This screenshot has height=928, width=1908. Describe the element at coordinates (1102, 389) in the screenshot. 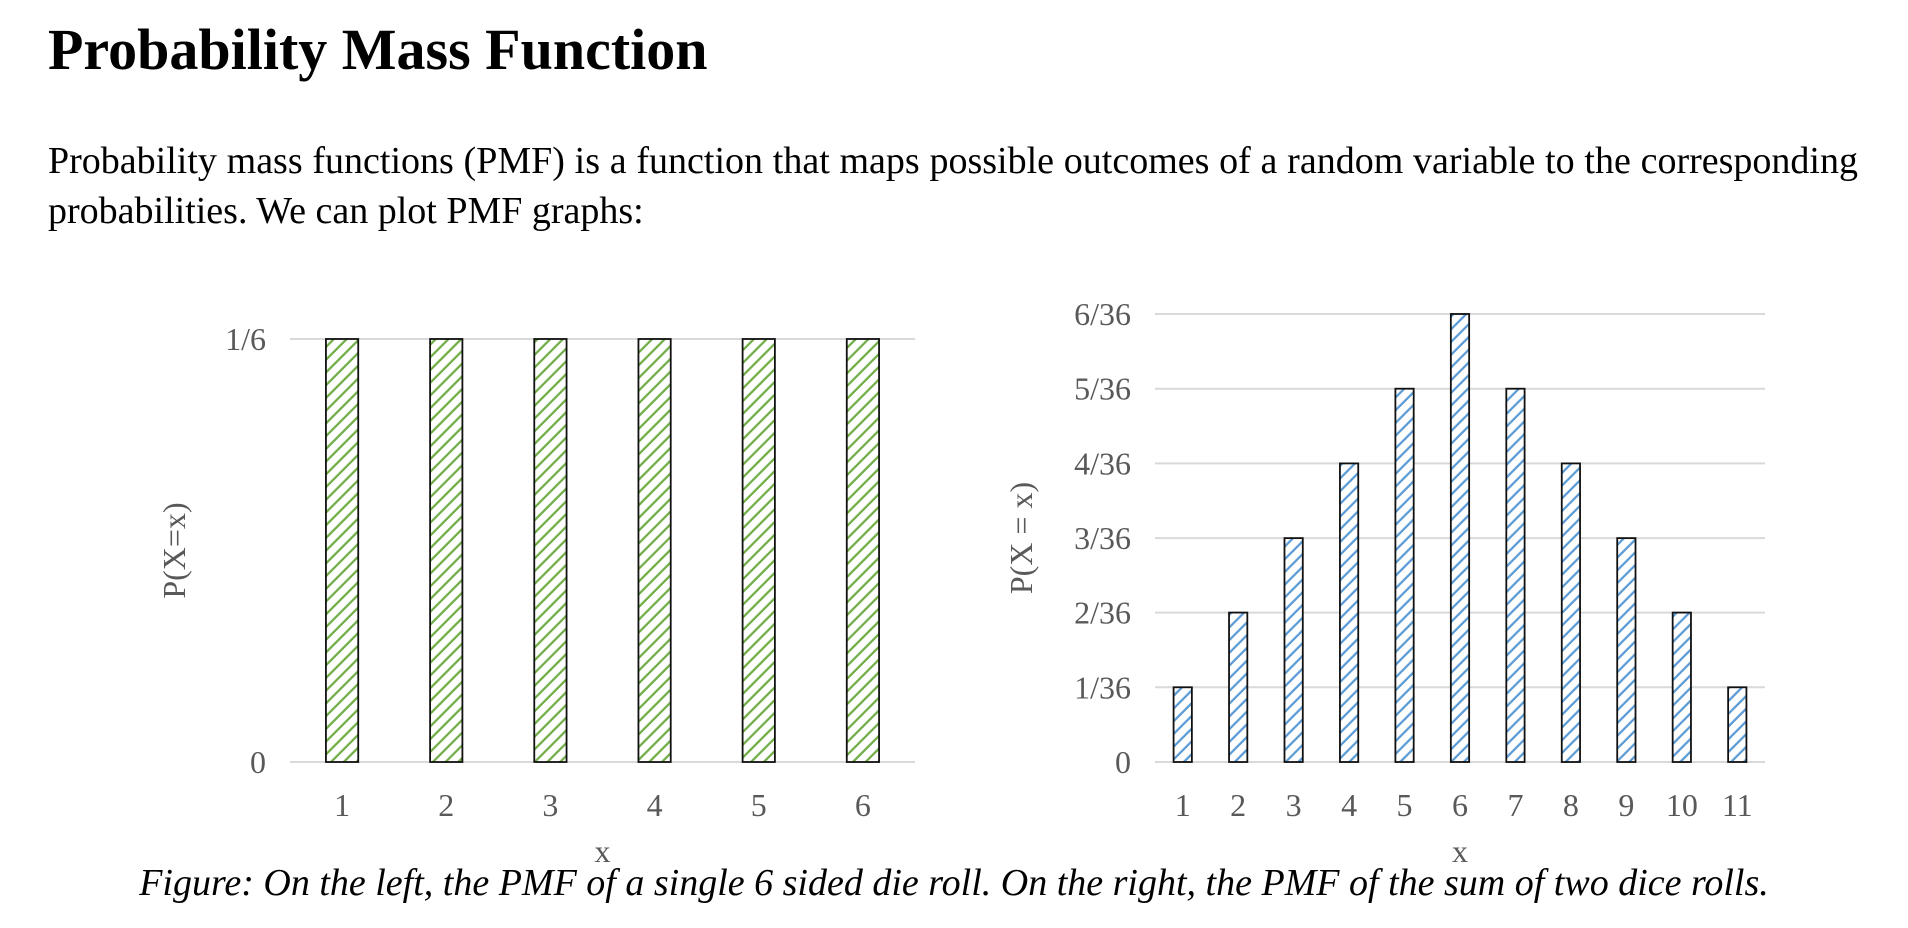

I see `y-tick-label: 5/36` at that location.